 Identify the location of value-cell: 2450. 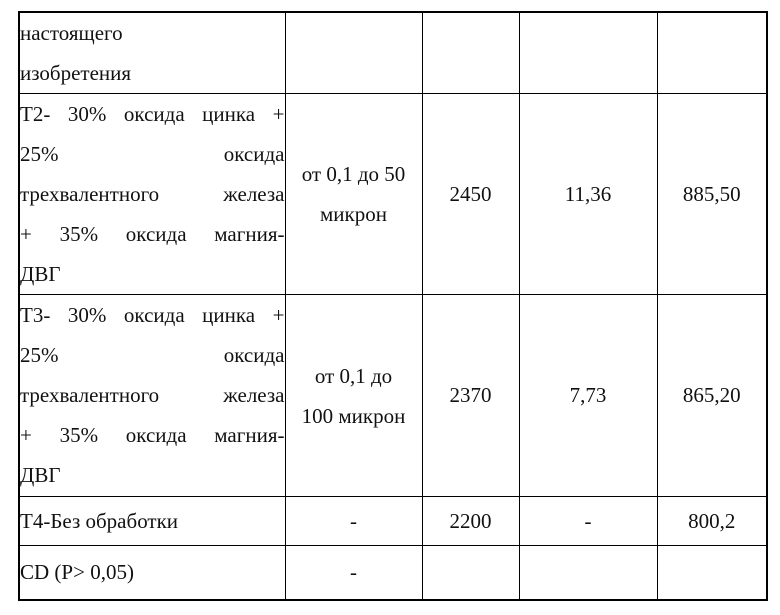
(470, 194).